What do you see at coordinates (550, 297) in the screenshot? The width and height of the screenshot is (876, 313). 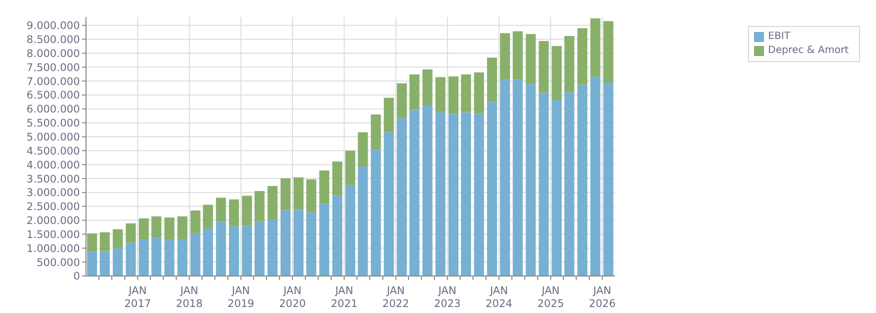 I see `x-tick-label: JAN 2025` at bounding box center [550, 297].